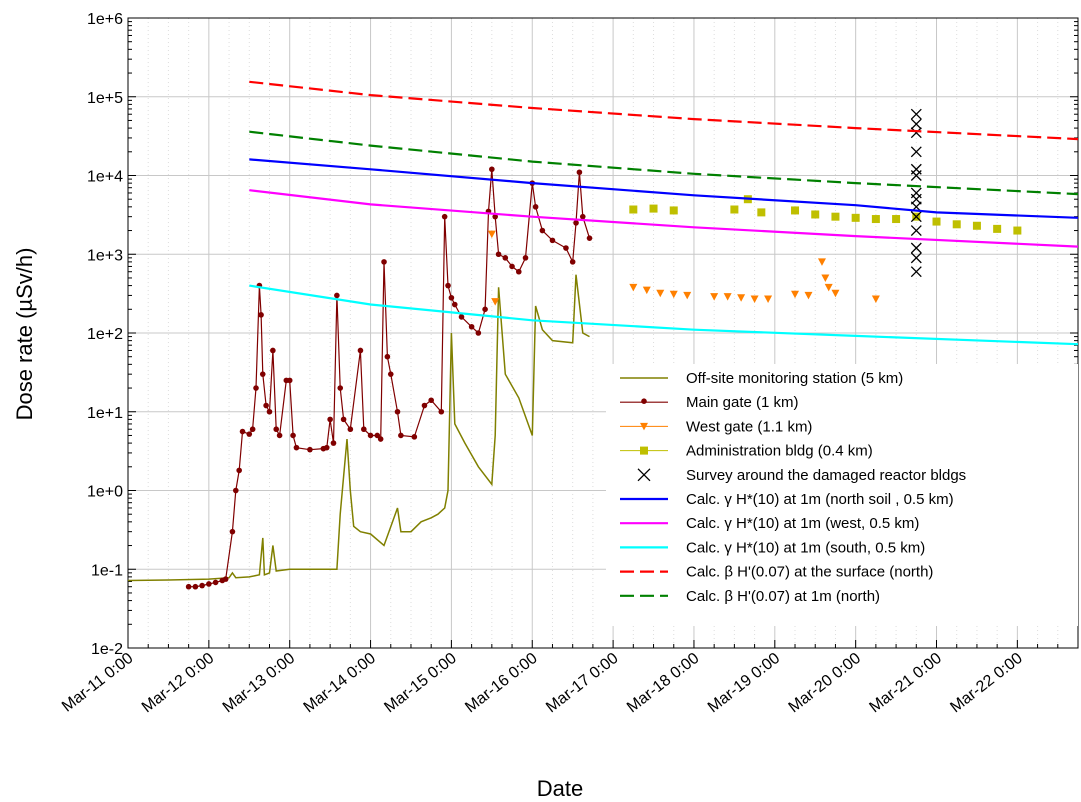 Image resolution: width=1081 pixels, height=802 pixels. I want to click on y-tick-label: 1e+6, so click(105, 19).